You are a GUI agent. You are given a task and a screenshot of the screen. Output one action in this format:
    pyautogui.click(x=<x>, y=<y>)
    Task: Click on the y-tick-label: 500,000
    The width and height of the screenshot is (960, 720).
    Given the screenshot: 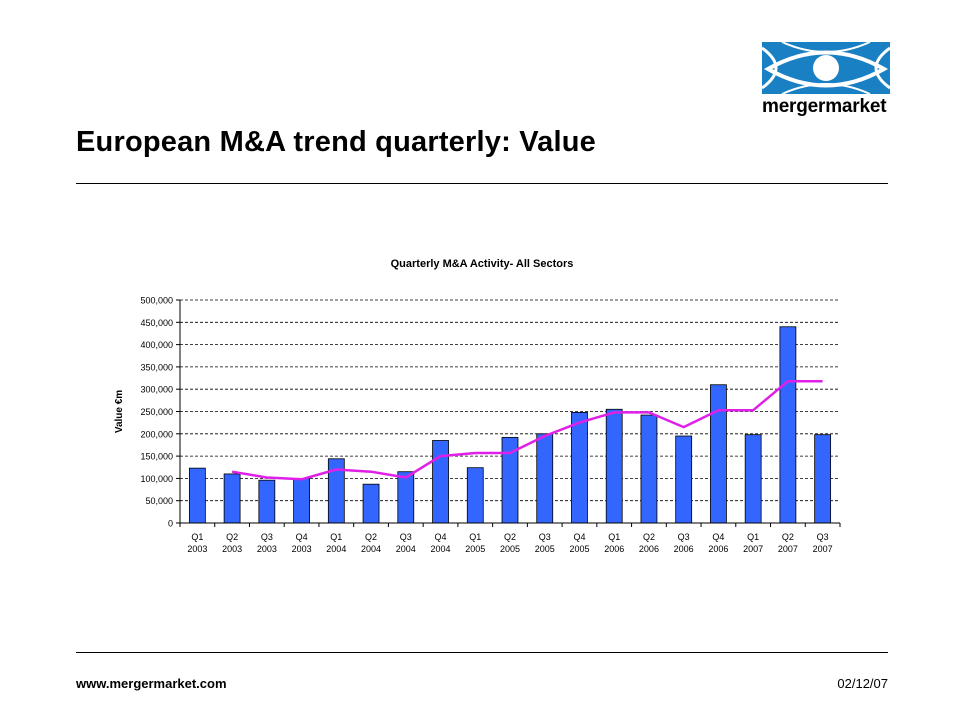 What is the action you would take?
    pyautogui.click(x=156, y=301)
    